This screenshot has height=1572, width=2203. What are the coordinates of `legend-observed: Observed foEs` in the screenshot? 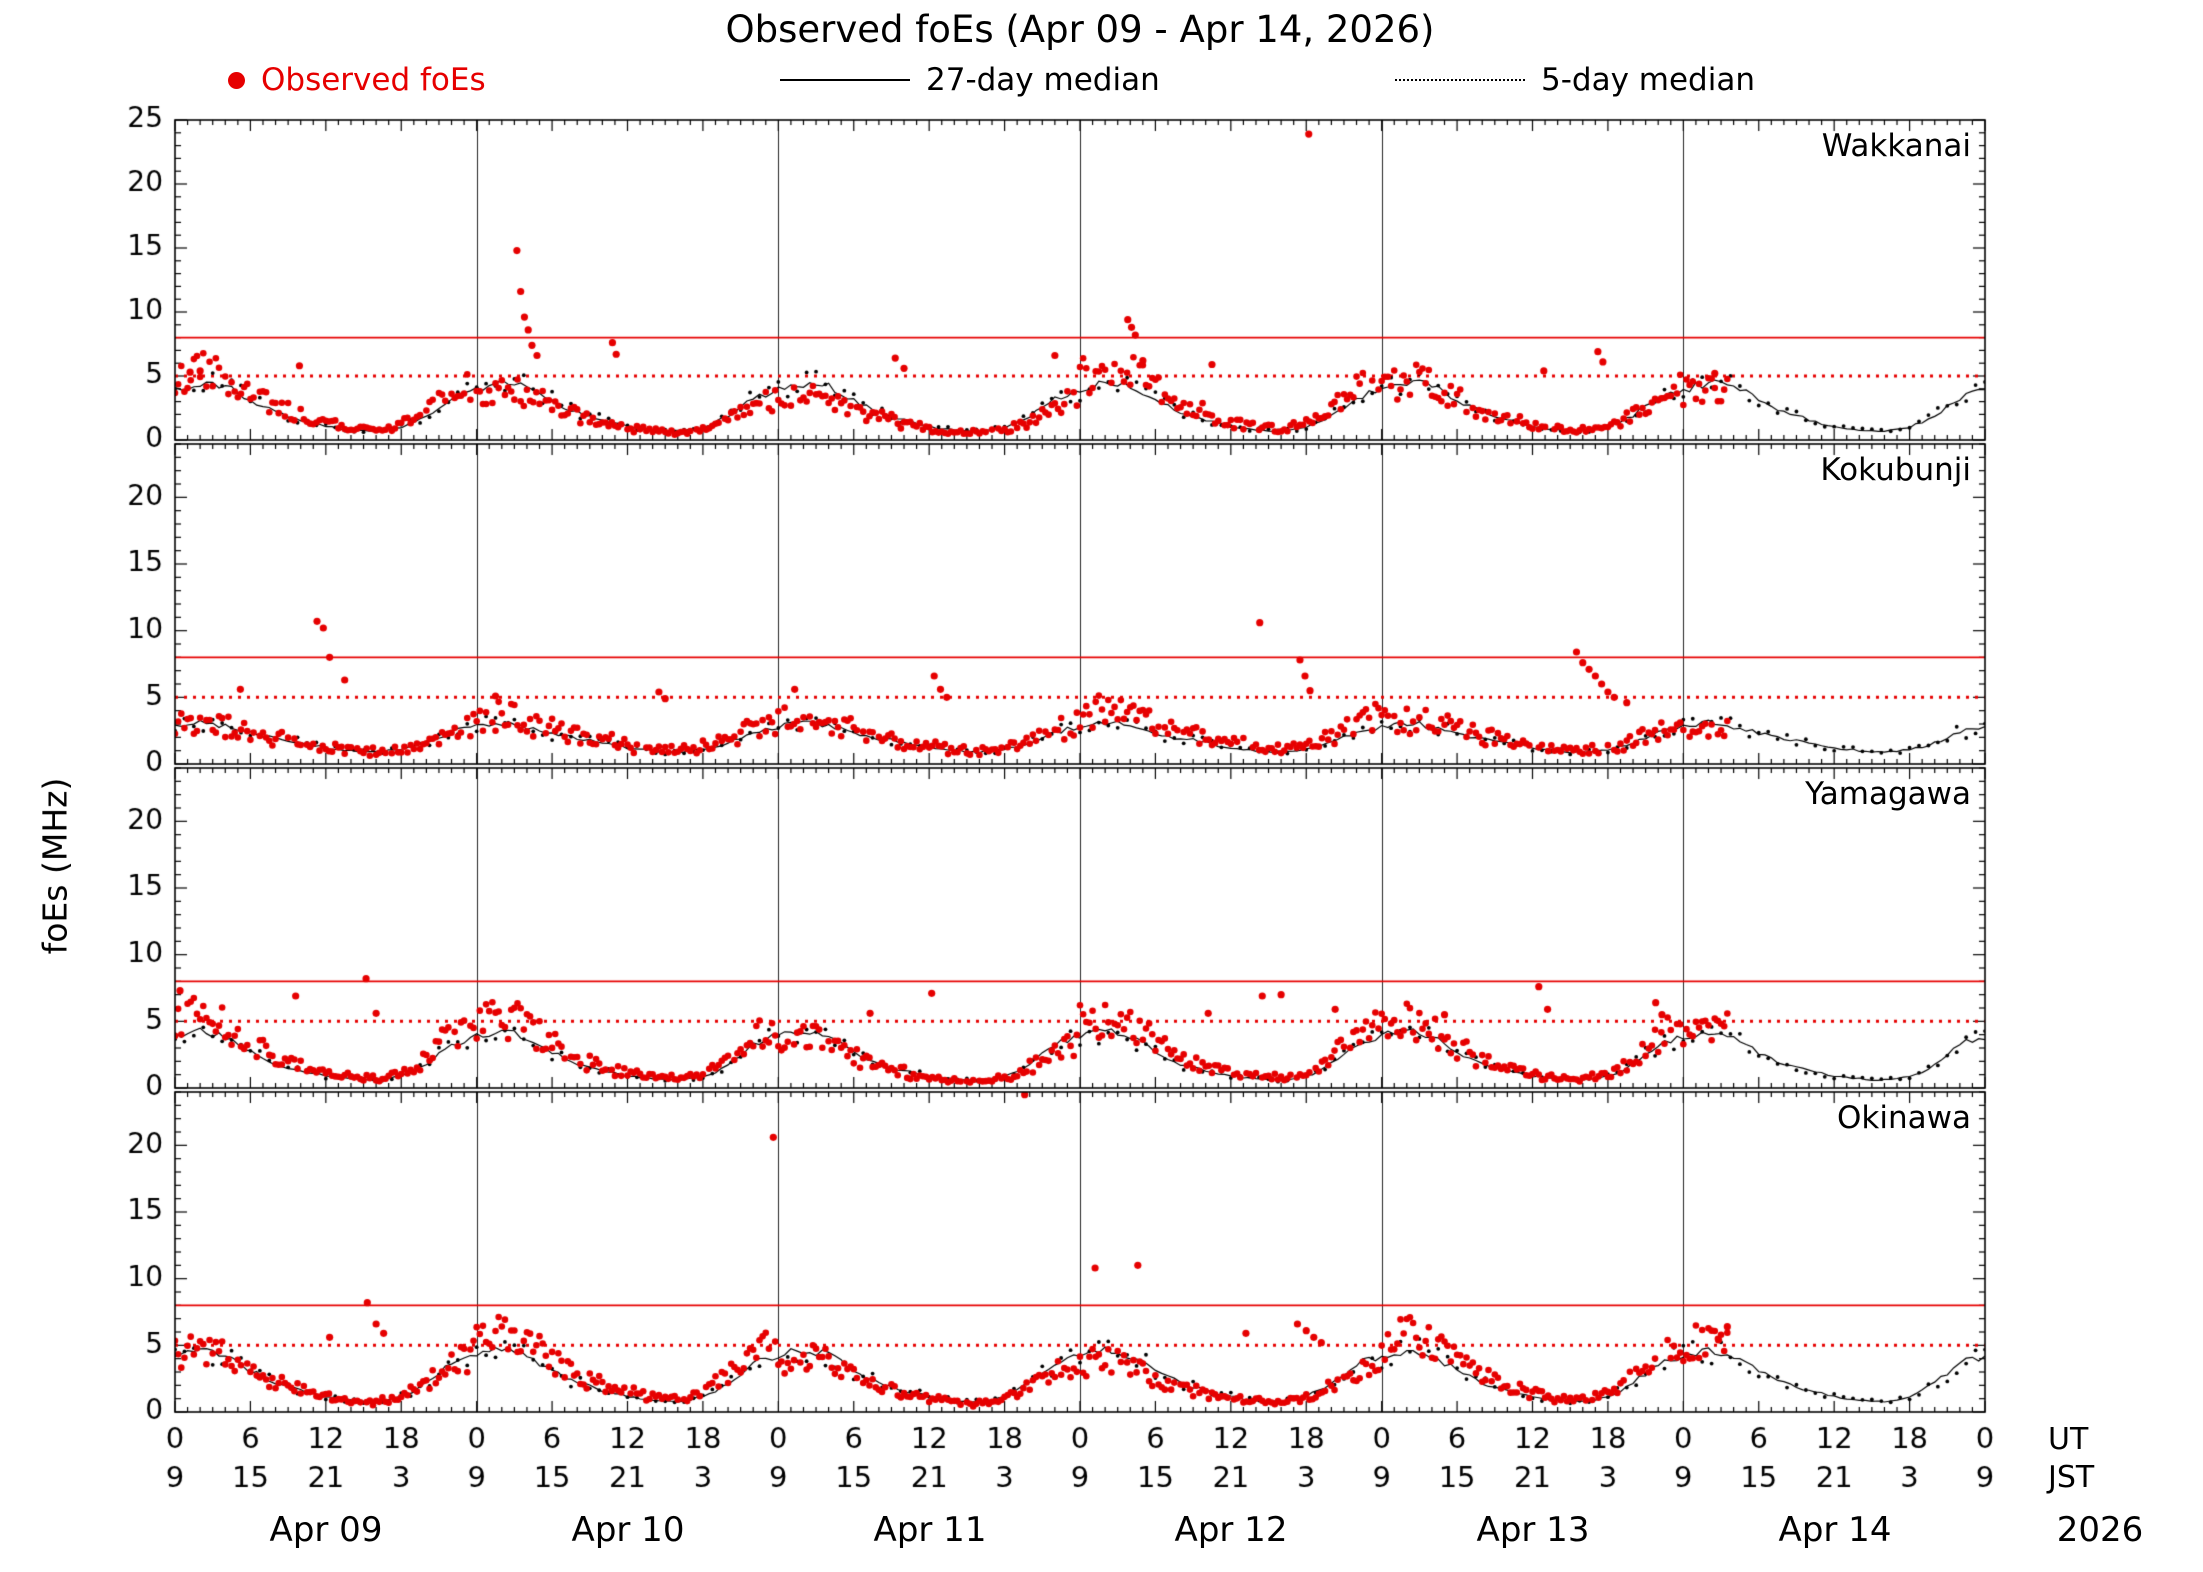 It's located at (357, 80).